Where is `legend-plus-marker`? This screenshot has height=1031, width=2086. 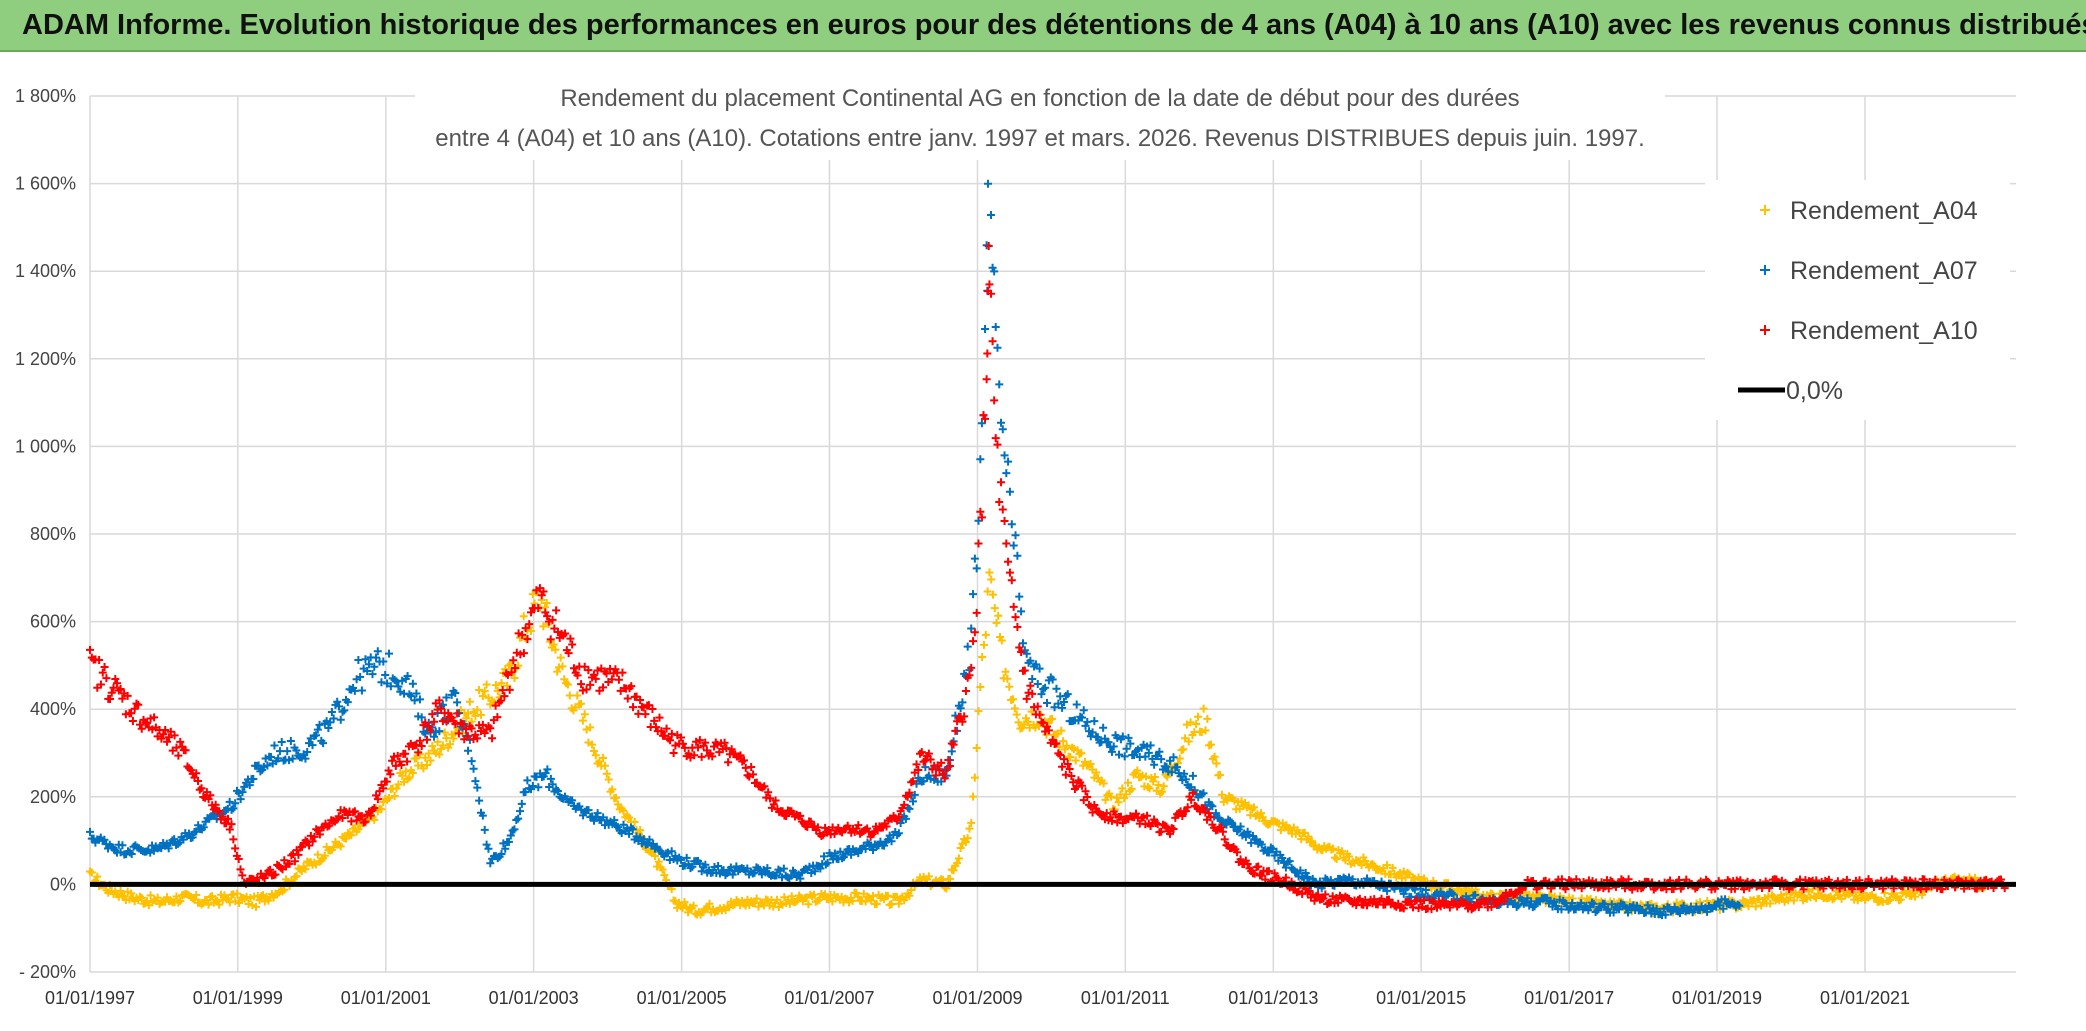 legend-plus-marker is located at coordinates (1765, 330).